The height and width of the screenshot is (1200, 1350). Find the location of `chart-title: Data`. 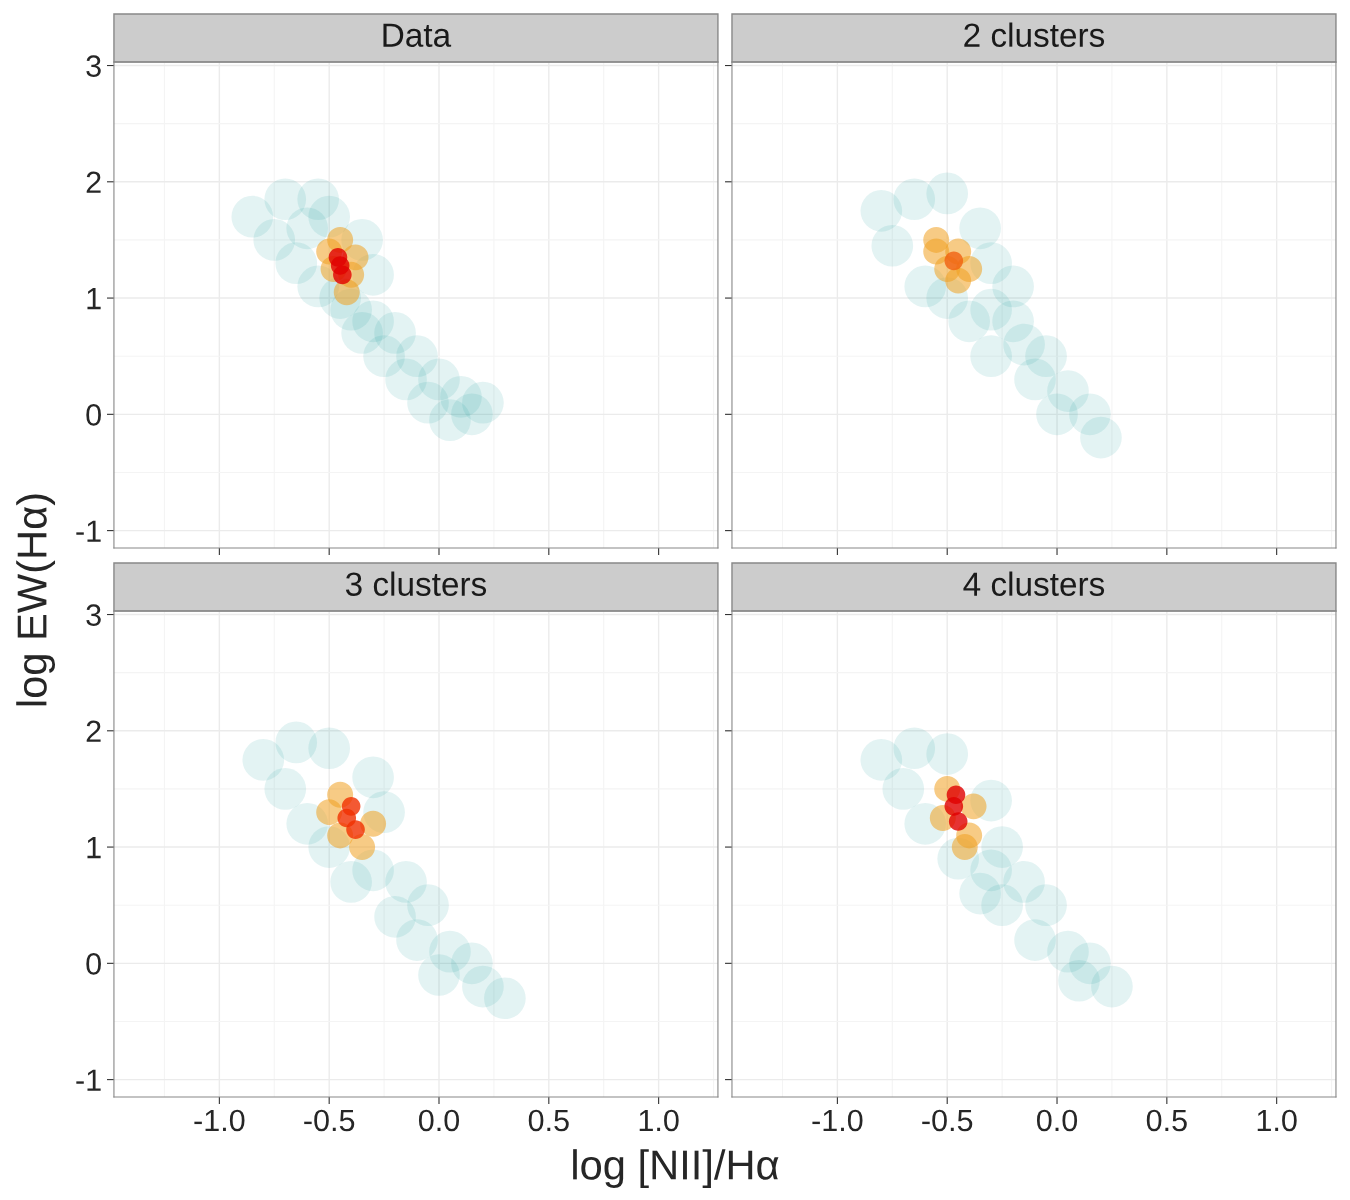

chart-title: Data is located at coordinates (417, 35).